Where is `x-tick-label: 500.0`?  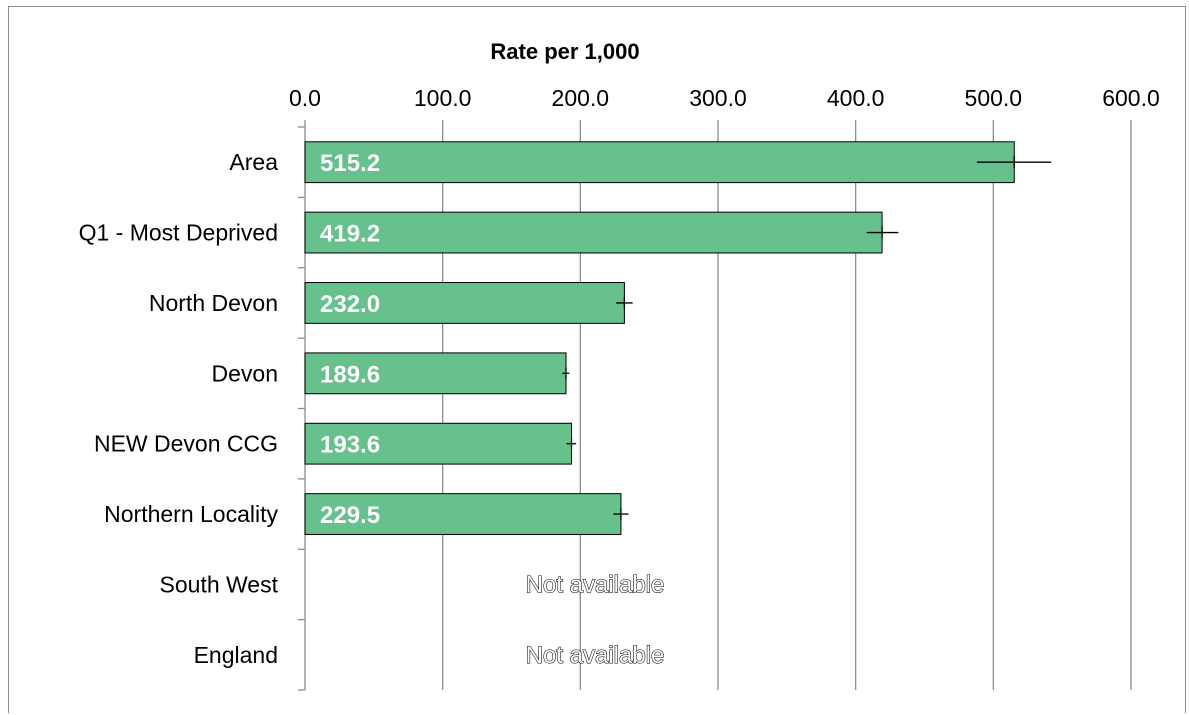 x-tick-label: 500.0 is located at coordinates (994, 98).